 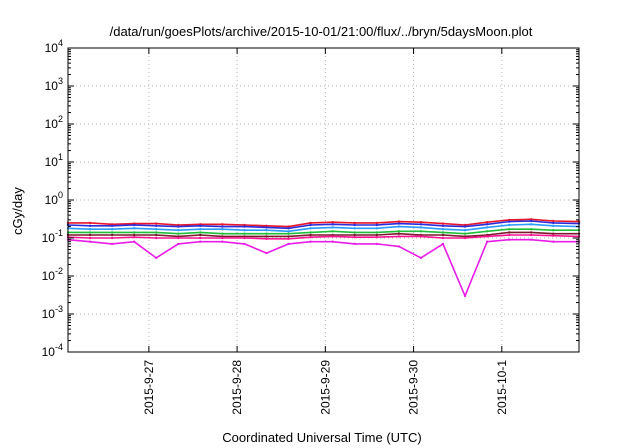 What do you see at coordinates (59, 271) in the screenshot?
I see `y-tick-exponent: -2` at bounding box center [59, 271].